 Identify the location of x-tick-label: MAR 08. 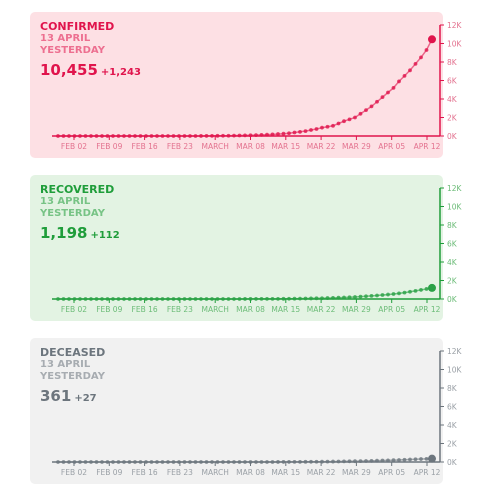
(250, 146).